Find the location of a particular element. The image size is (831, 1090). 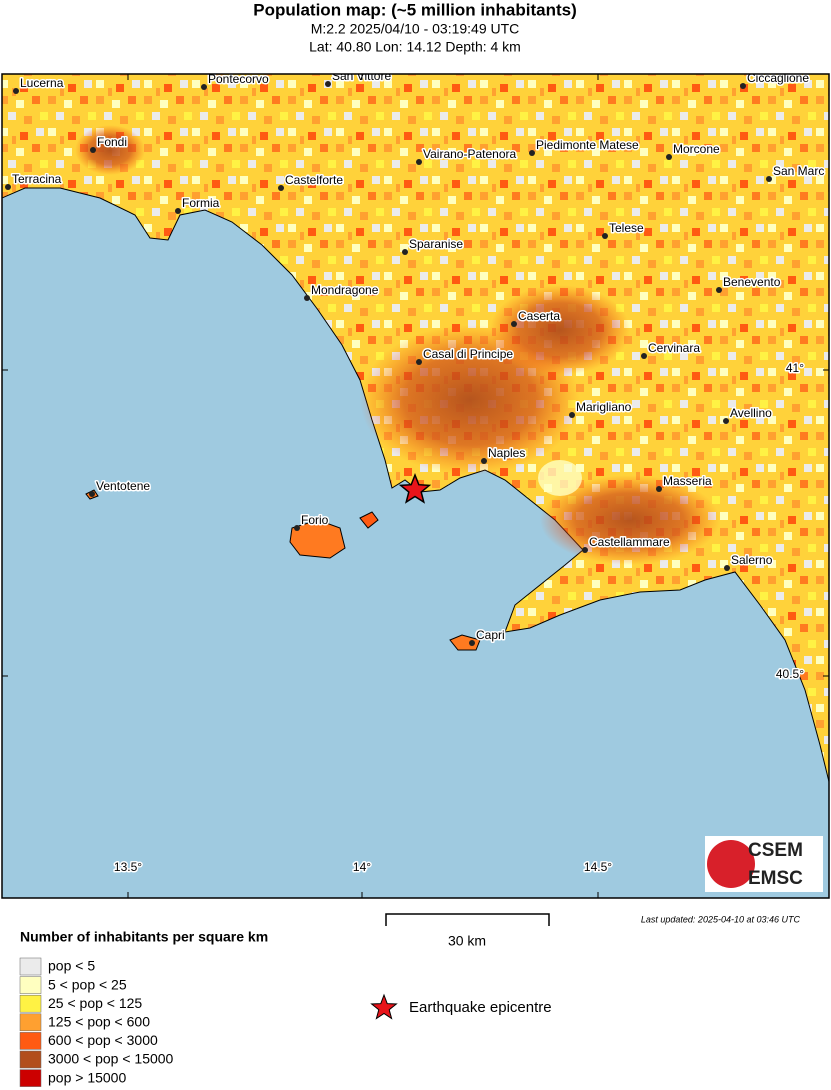

city-label: Pontecorvo is located at coordinates (238, 79).